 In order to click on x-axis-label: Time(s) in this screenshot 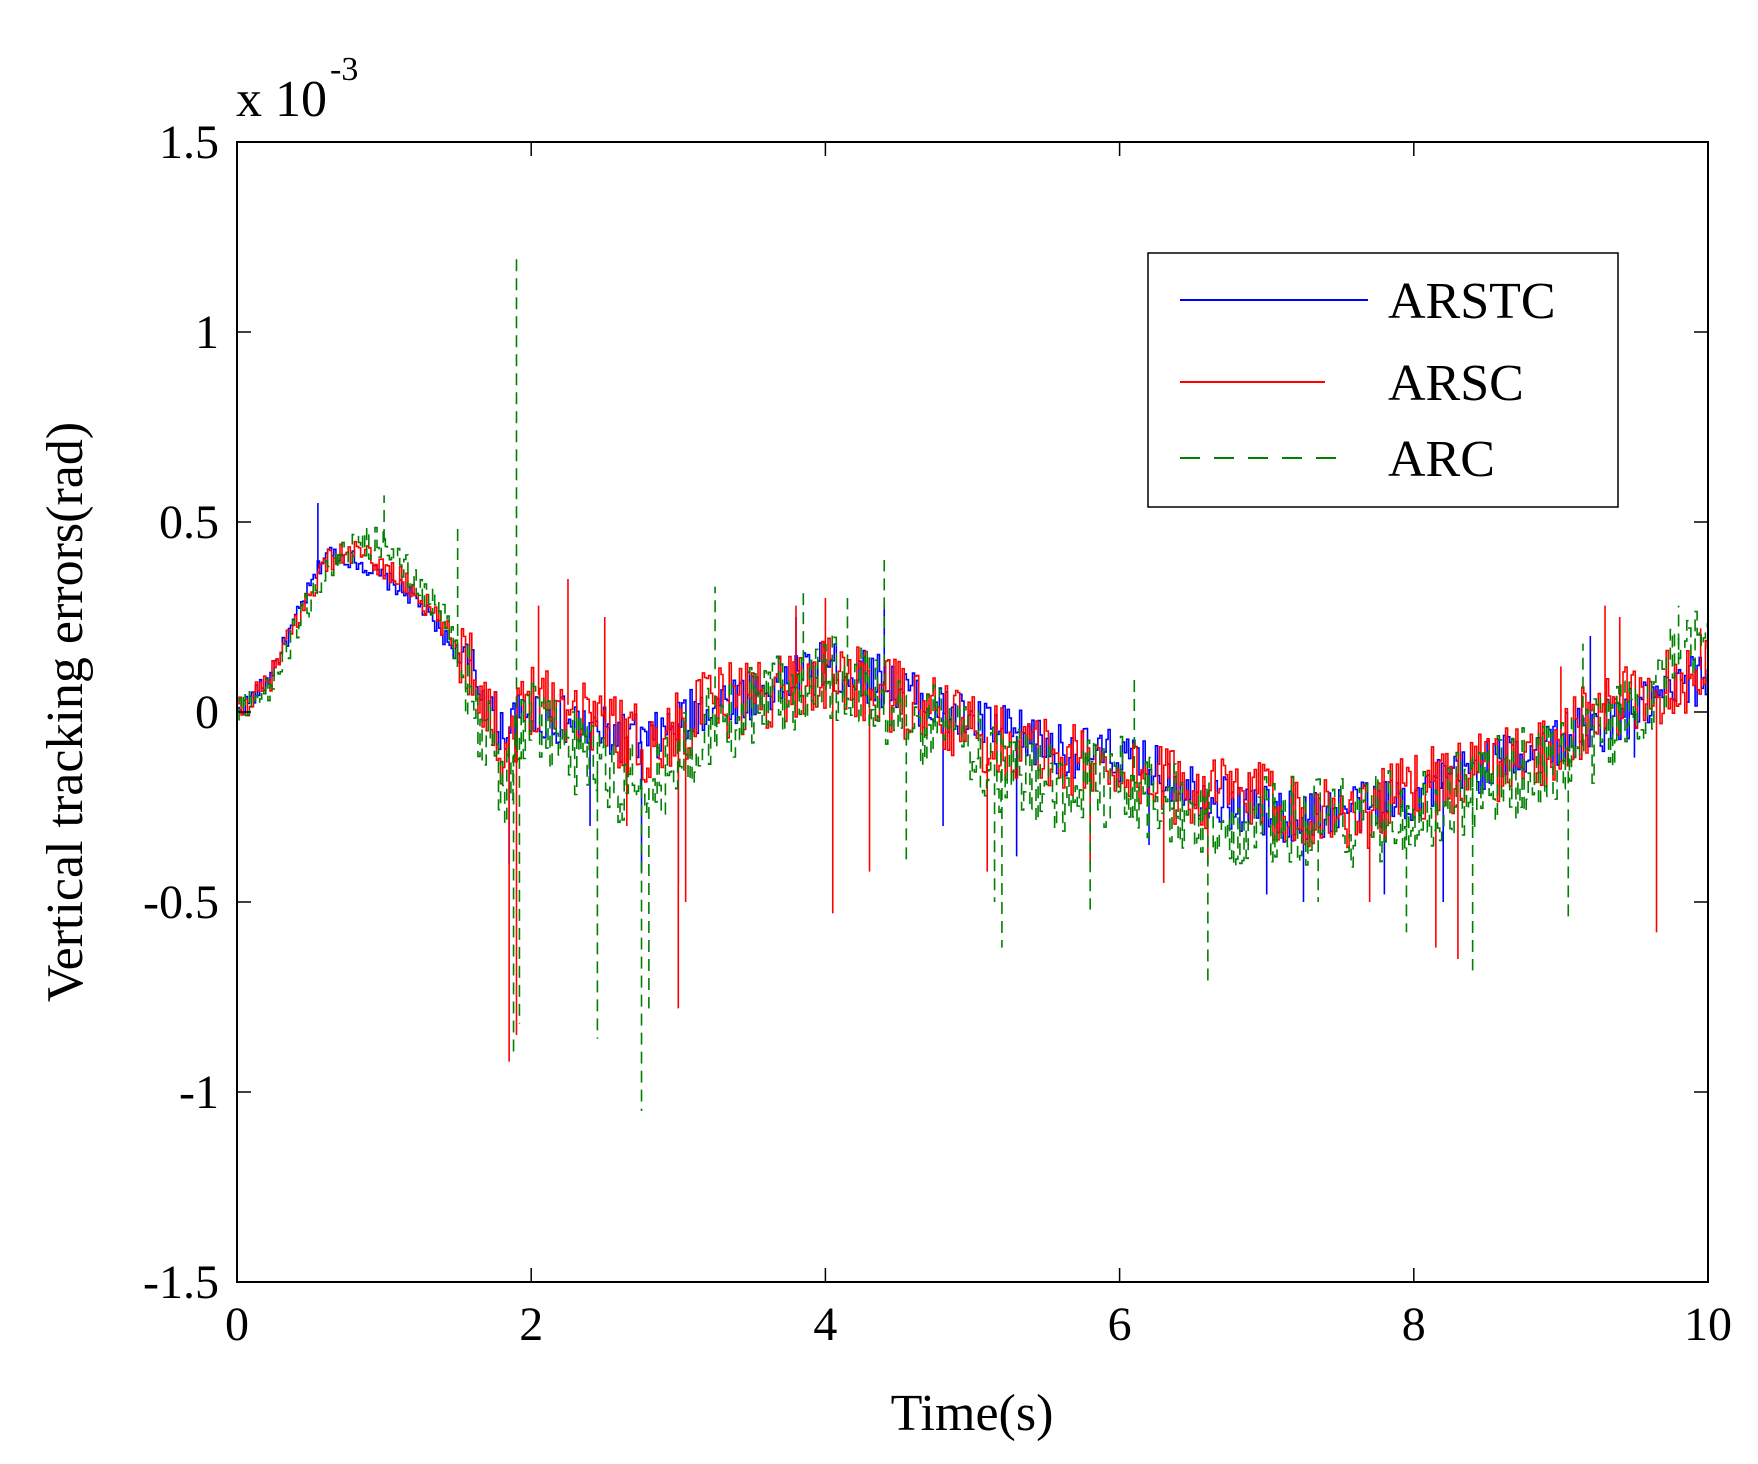, I will do `click(972, 1413)`.